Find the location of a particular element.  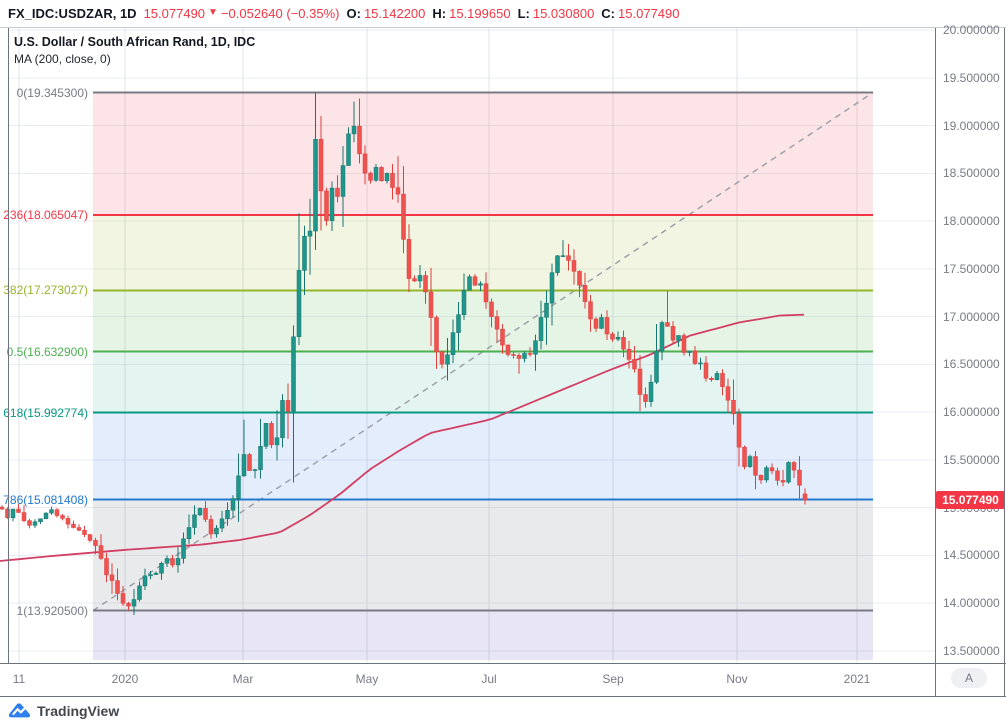

time-axis-label: Mar is located at coordinates (243, 679).